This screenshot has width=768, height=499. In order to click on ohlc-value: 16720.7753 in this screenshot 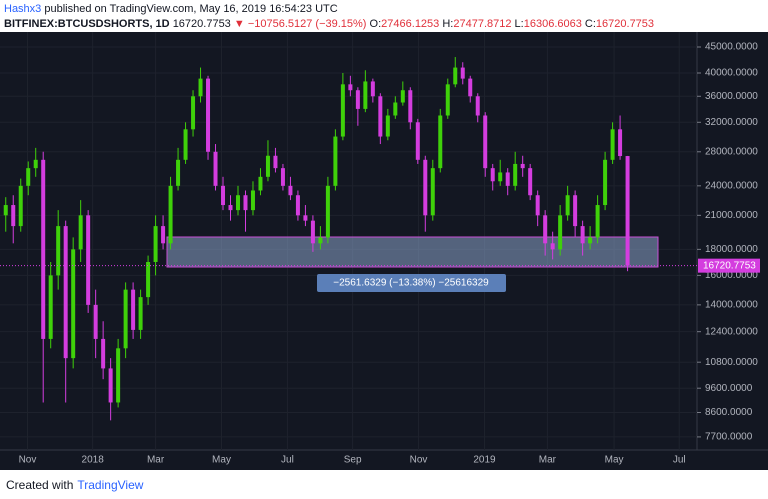, I will do `click(625, 24)`.